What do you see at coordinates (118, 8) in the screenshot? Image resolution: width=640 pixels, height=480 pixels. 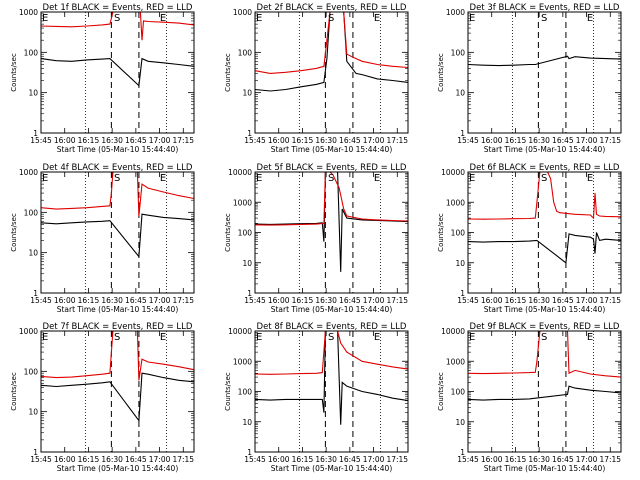 I see `panel-title: Det 1f BLACK = Events, RED = LLD` at bounding box center [118, 8].